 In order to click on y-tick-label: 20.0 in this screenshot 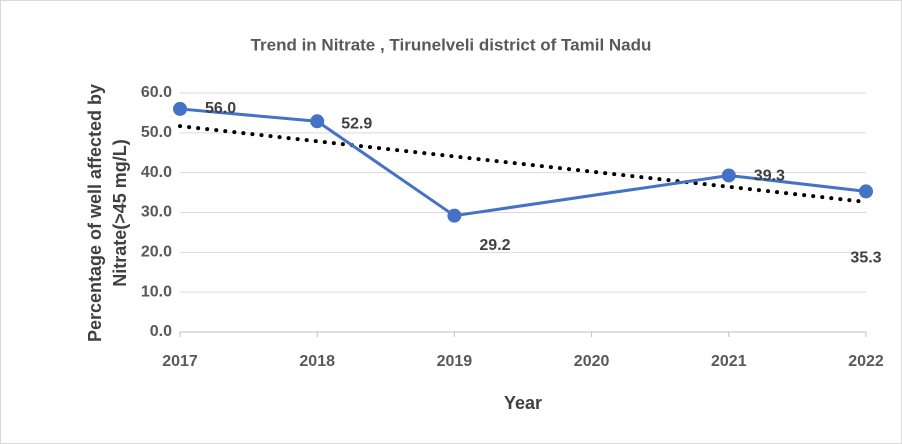, I will do `click(156, 252)`.